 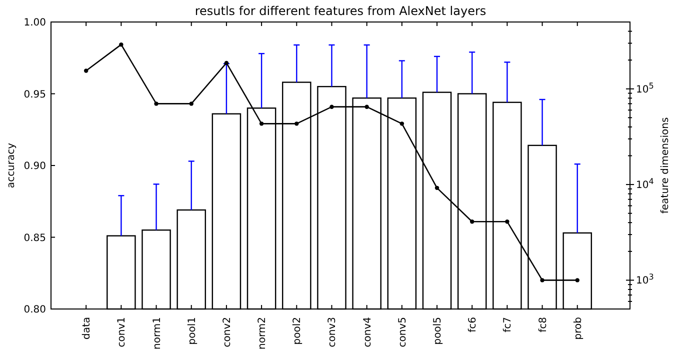 I want to click on x-tick-label: conv5, so click(x=402, y=332).